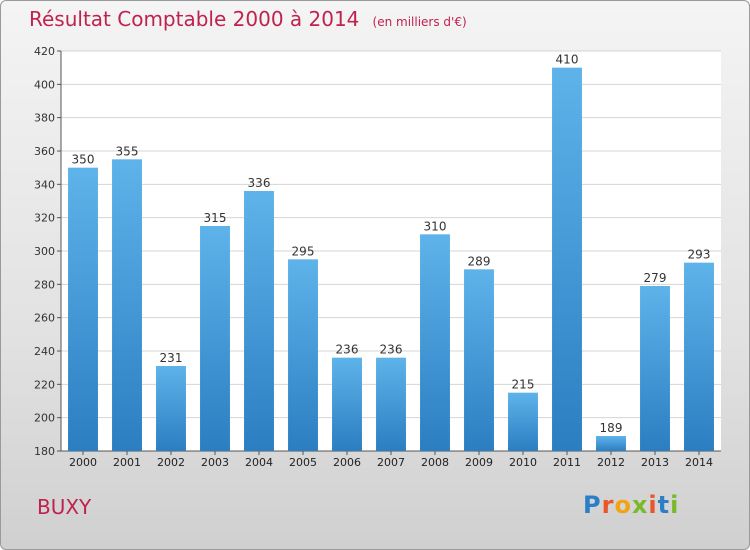  Describe the element at coordinates (391, 462) in the screenshot. I see `x-tick-label: 2007` at that location.